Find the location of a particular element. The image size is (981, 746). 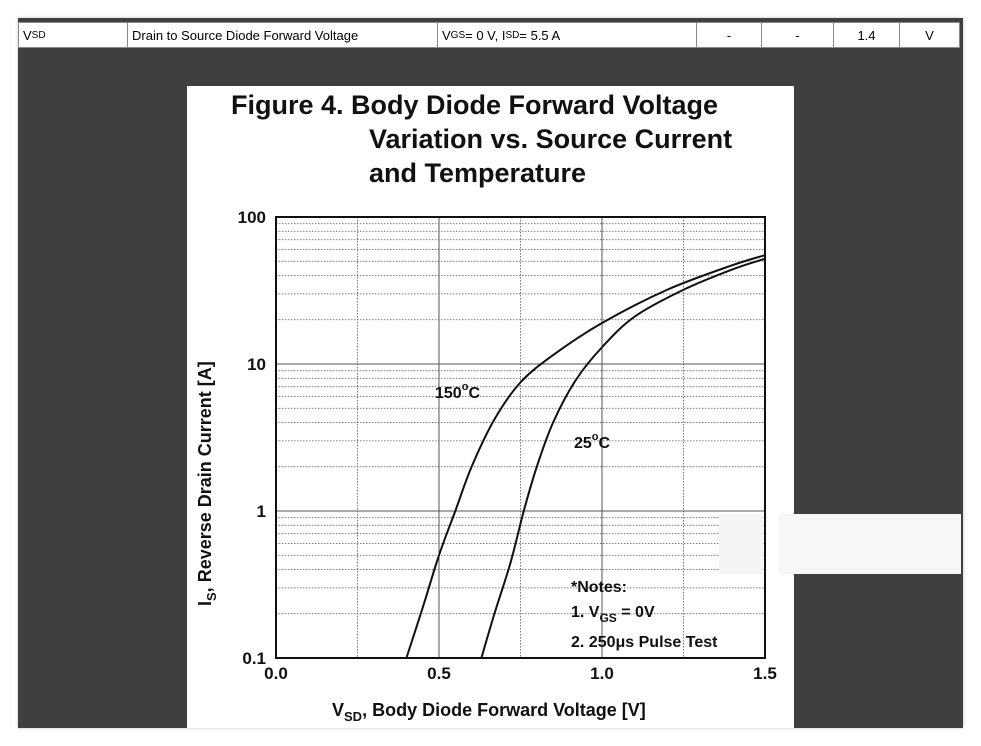

max-value: 1.4 is located at coordinates (866, 35).